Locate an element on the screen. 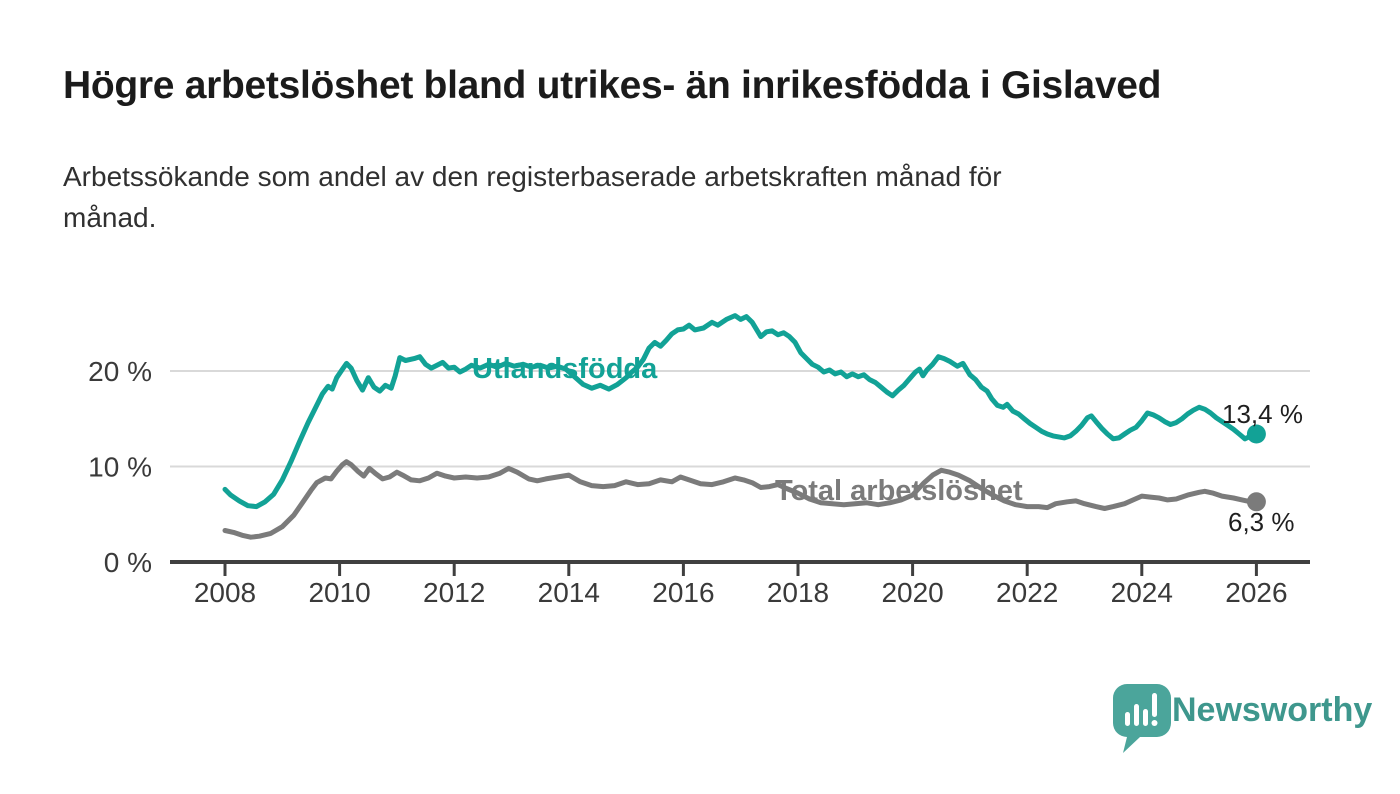 The image size is (1400, 794). series-end-dot-total-arbetsl-shet is located at coordinates (1256, 502).